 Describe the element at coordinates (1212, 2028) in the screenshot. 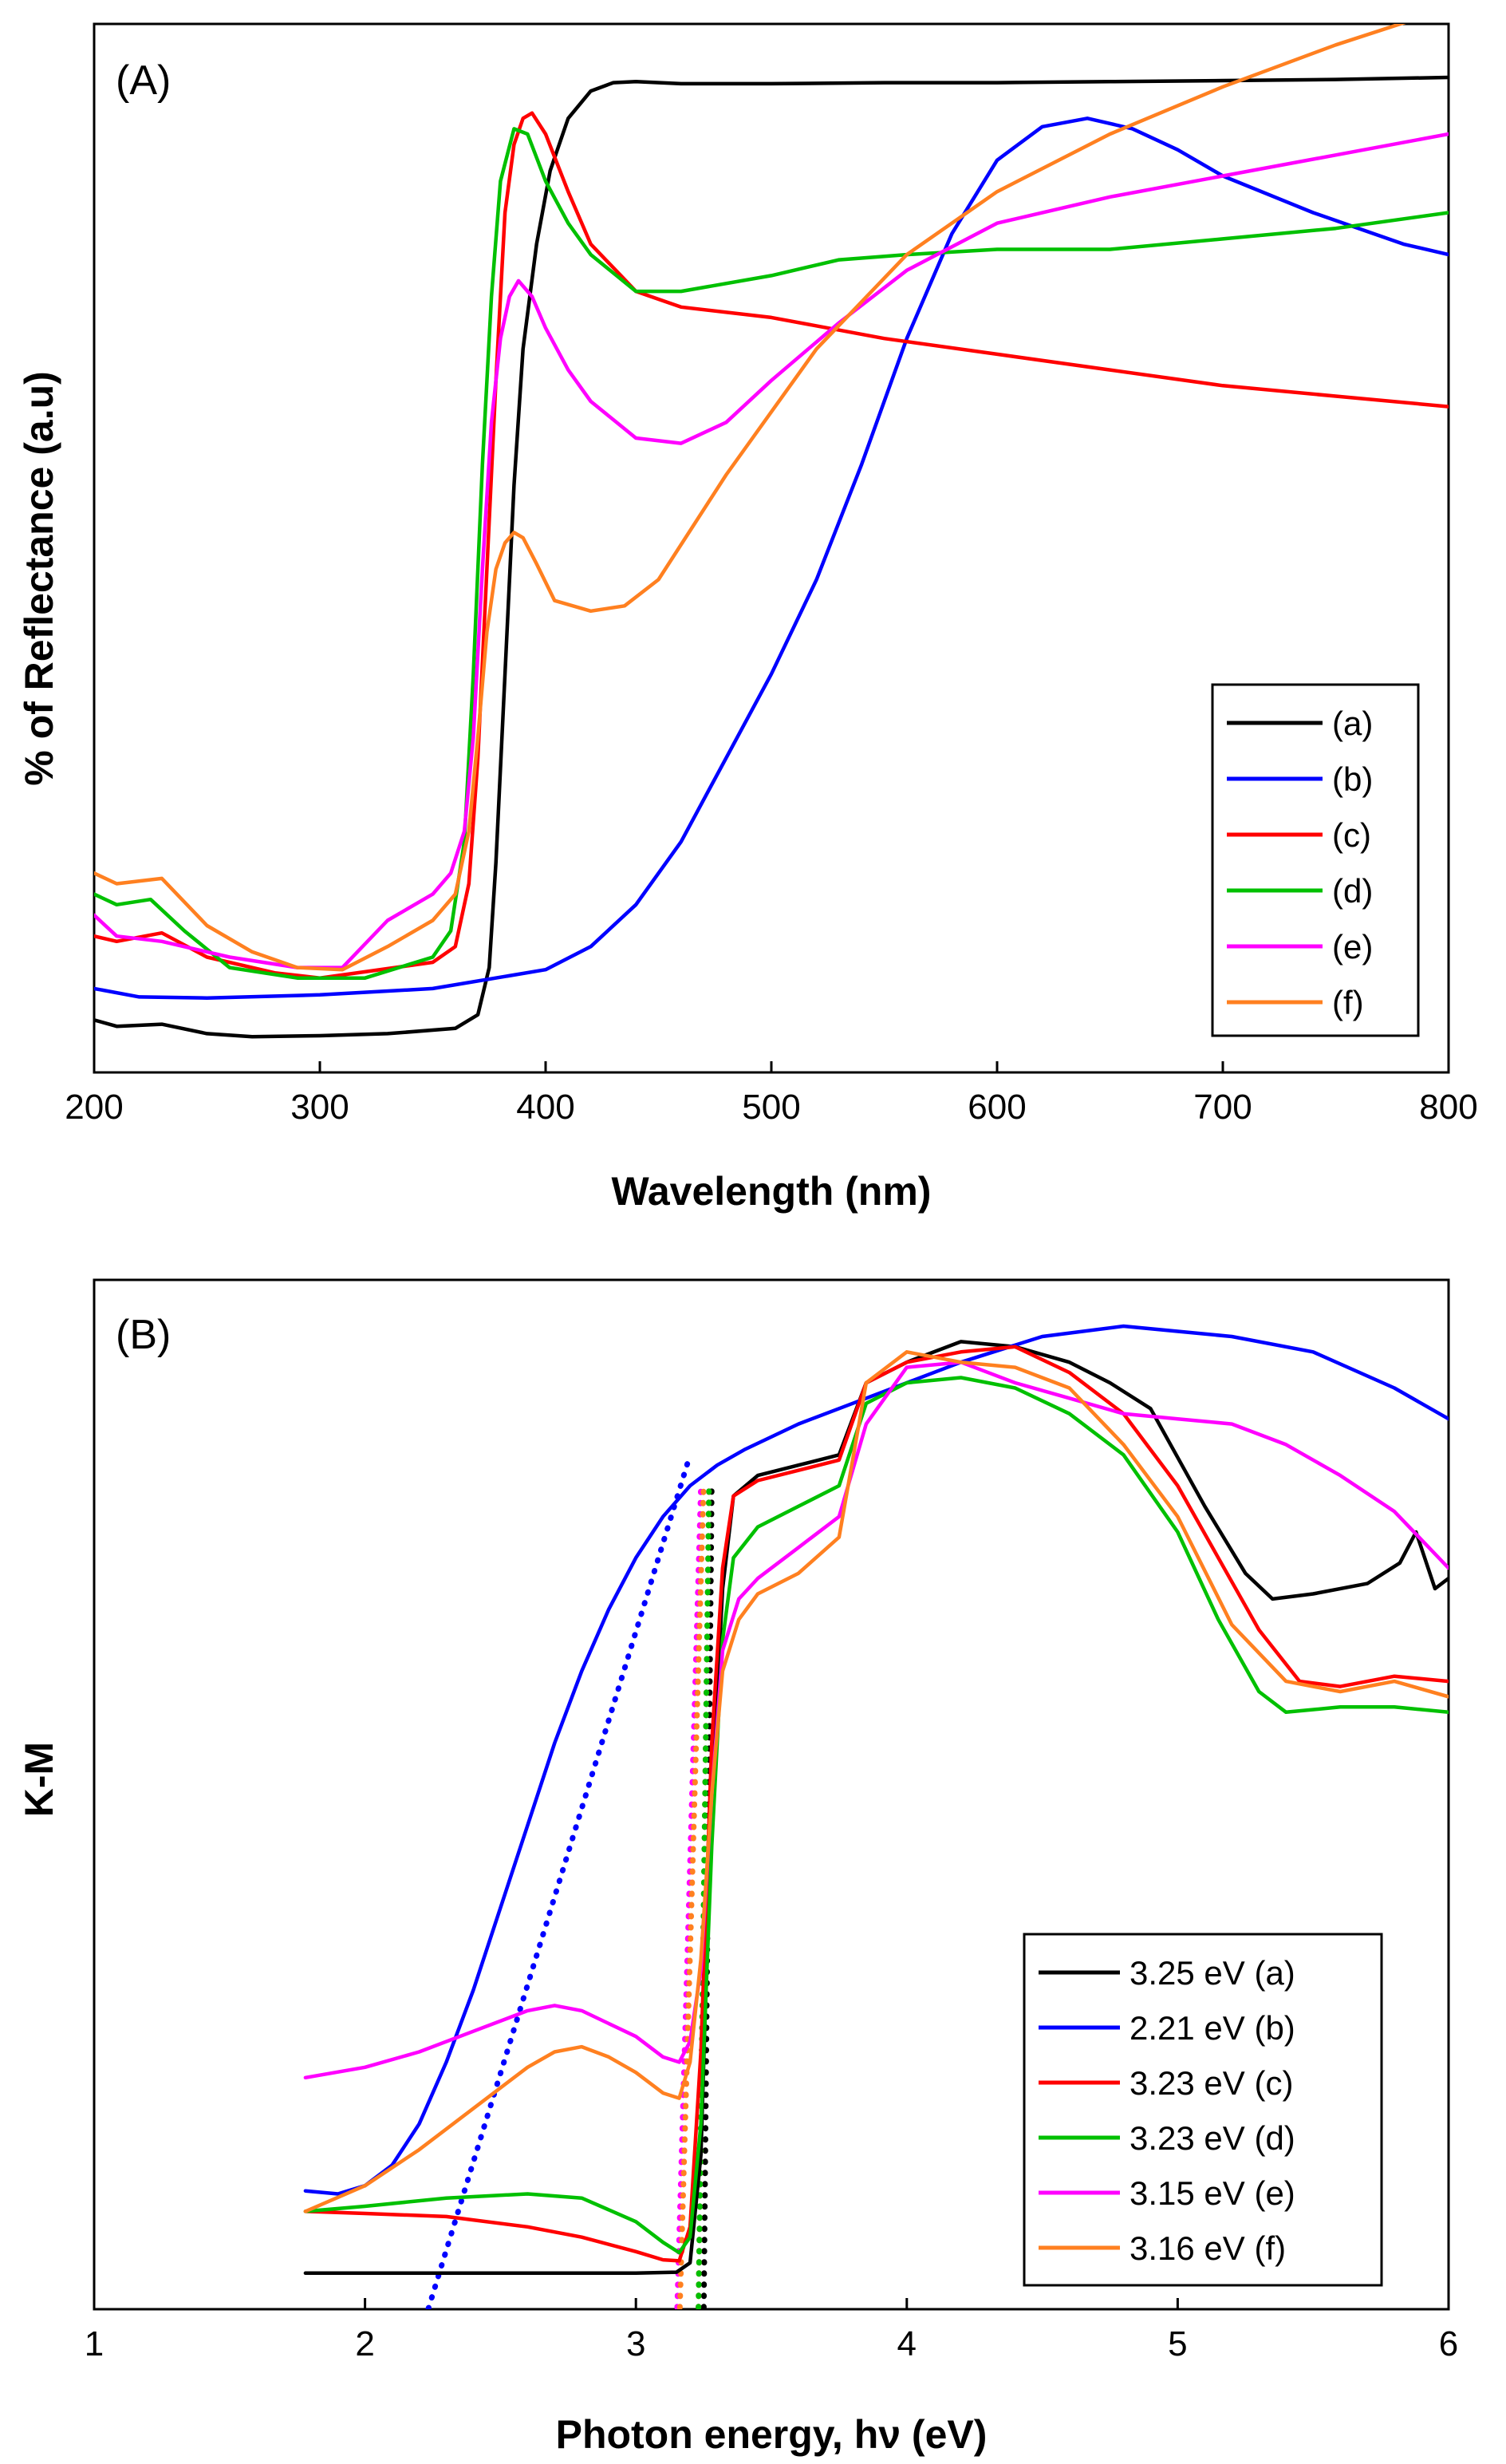

I see `legend-label-2-21-ev-b: 2.21 eV (b)` at that location.